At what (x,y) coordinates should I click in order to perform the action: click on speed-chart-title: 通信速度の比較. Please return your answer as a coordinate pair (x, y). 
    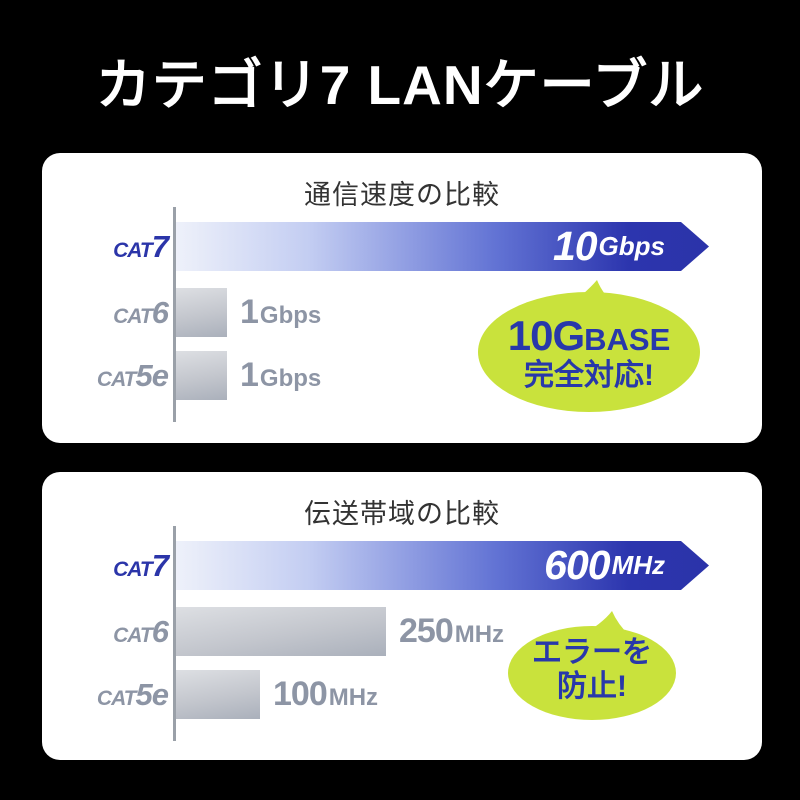
    Looking at the image, I should click on (402, 195).